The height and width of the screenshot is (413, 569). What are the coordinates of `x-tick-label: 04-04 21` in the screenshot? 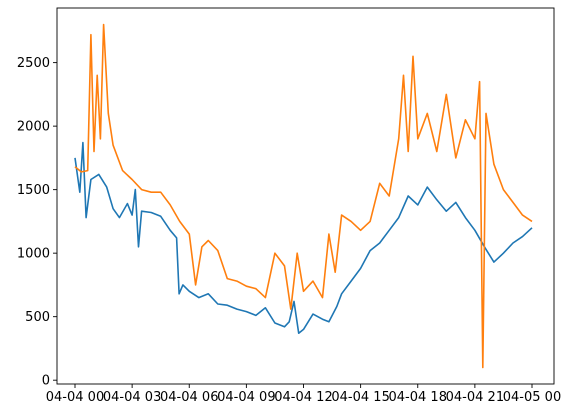 It's located at (475, 397).